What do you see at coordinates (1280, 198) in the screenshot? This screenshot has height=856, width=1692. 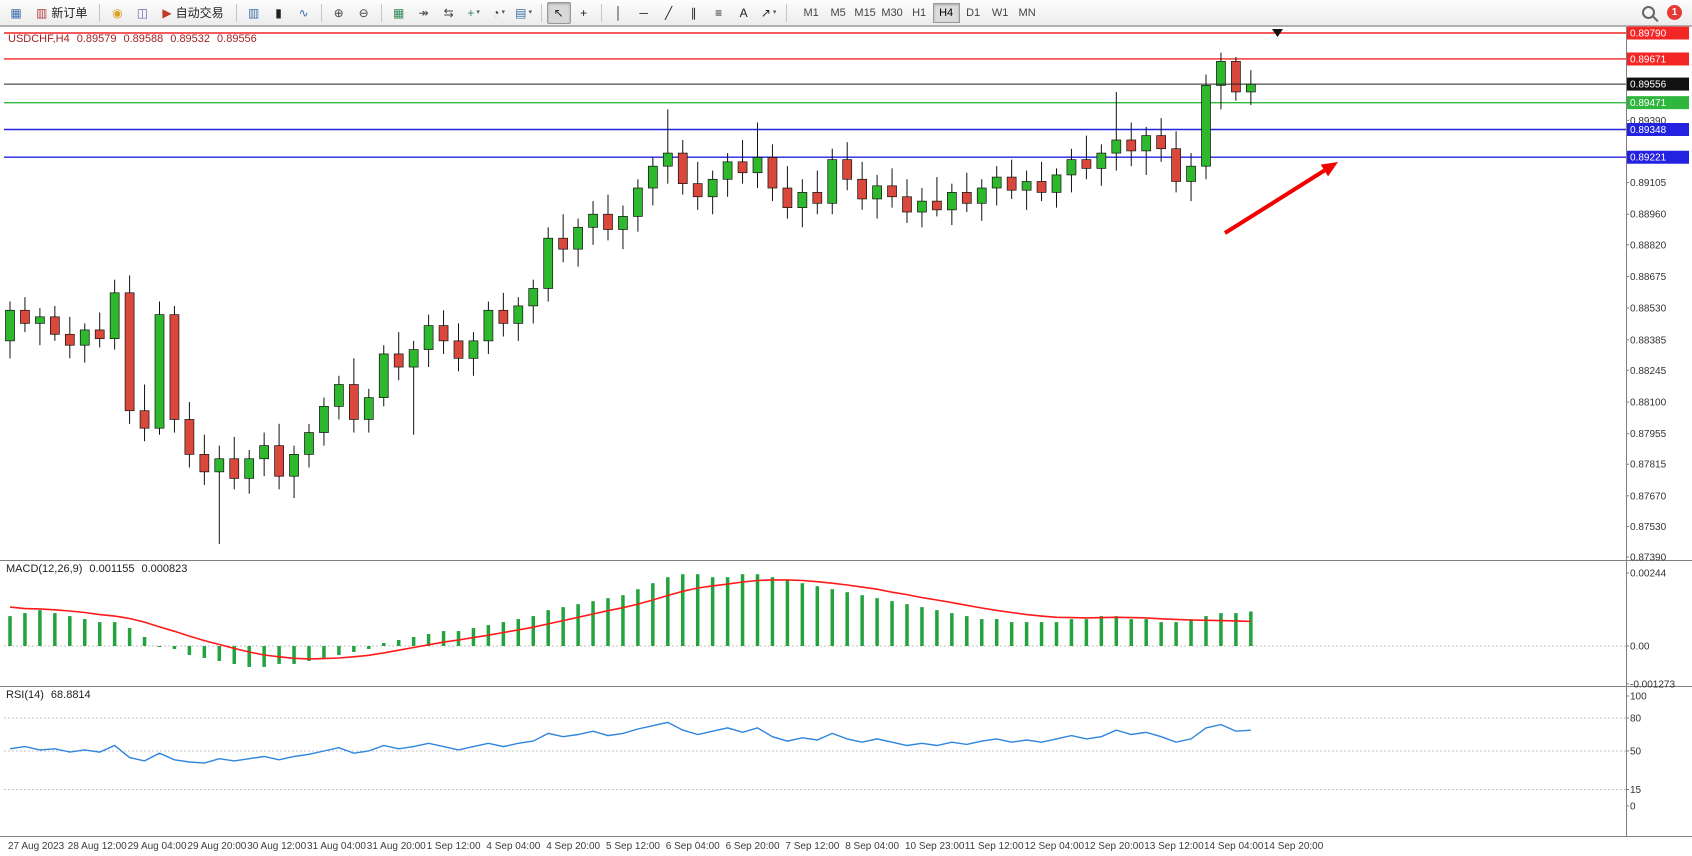 I see `trend-arrow` at bounding box center [1280, 198].